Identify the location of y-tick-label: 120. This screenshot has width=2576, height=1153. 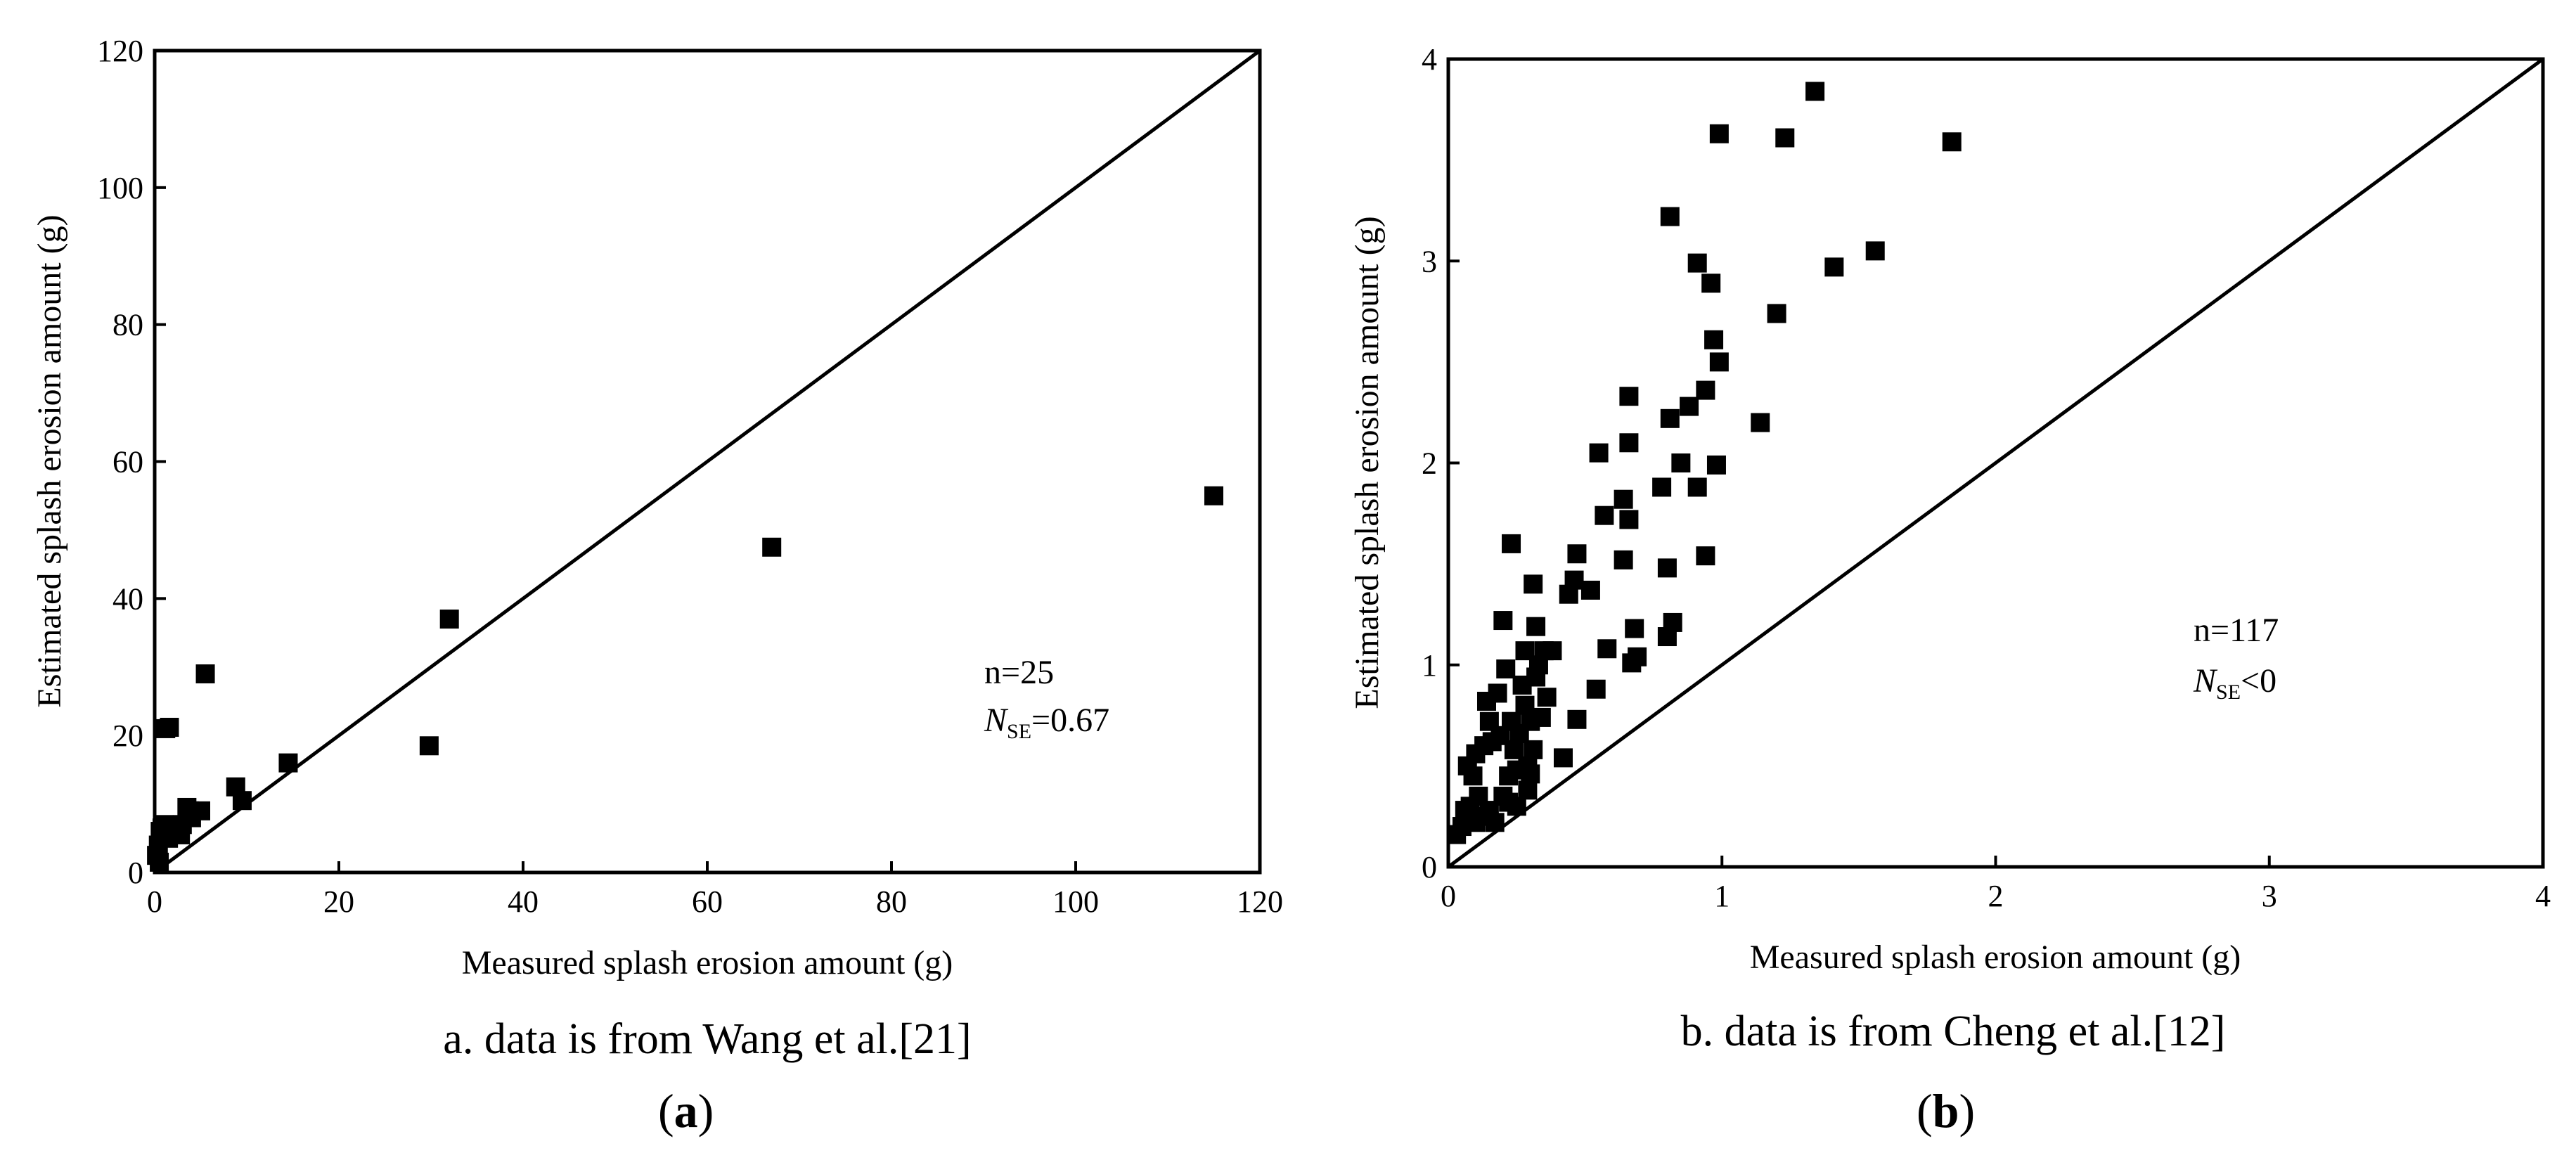
(120, 51).